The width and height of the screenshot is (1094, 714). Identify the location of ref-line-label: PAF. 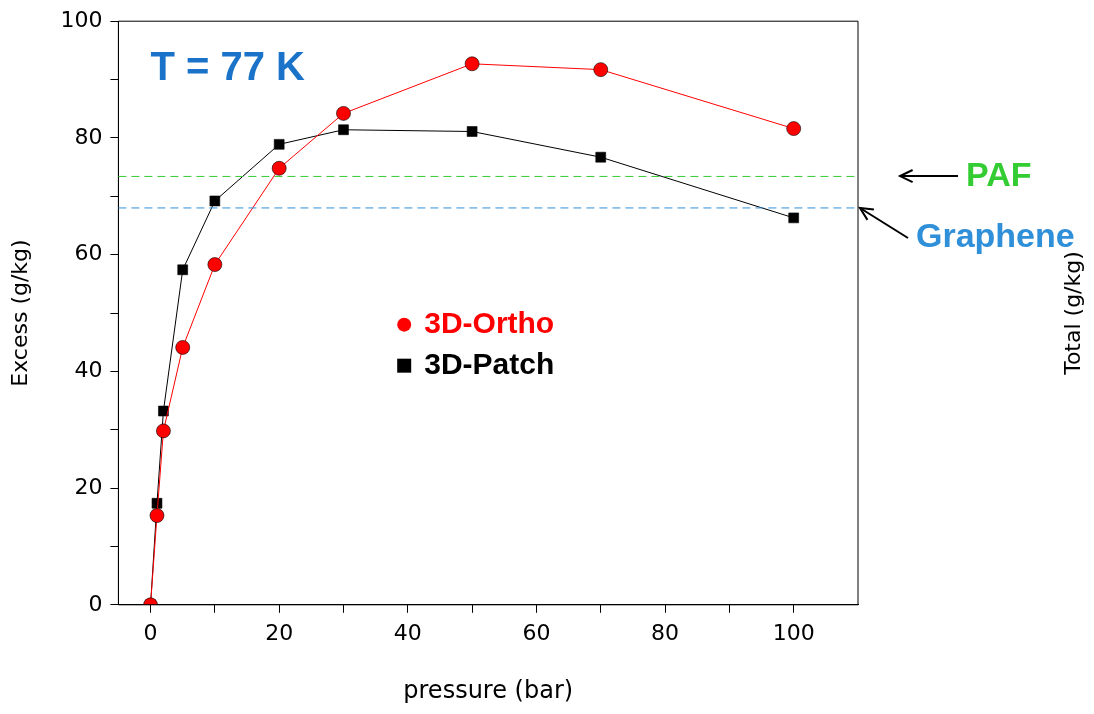
(999, 173).